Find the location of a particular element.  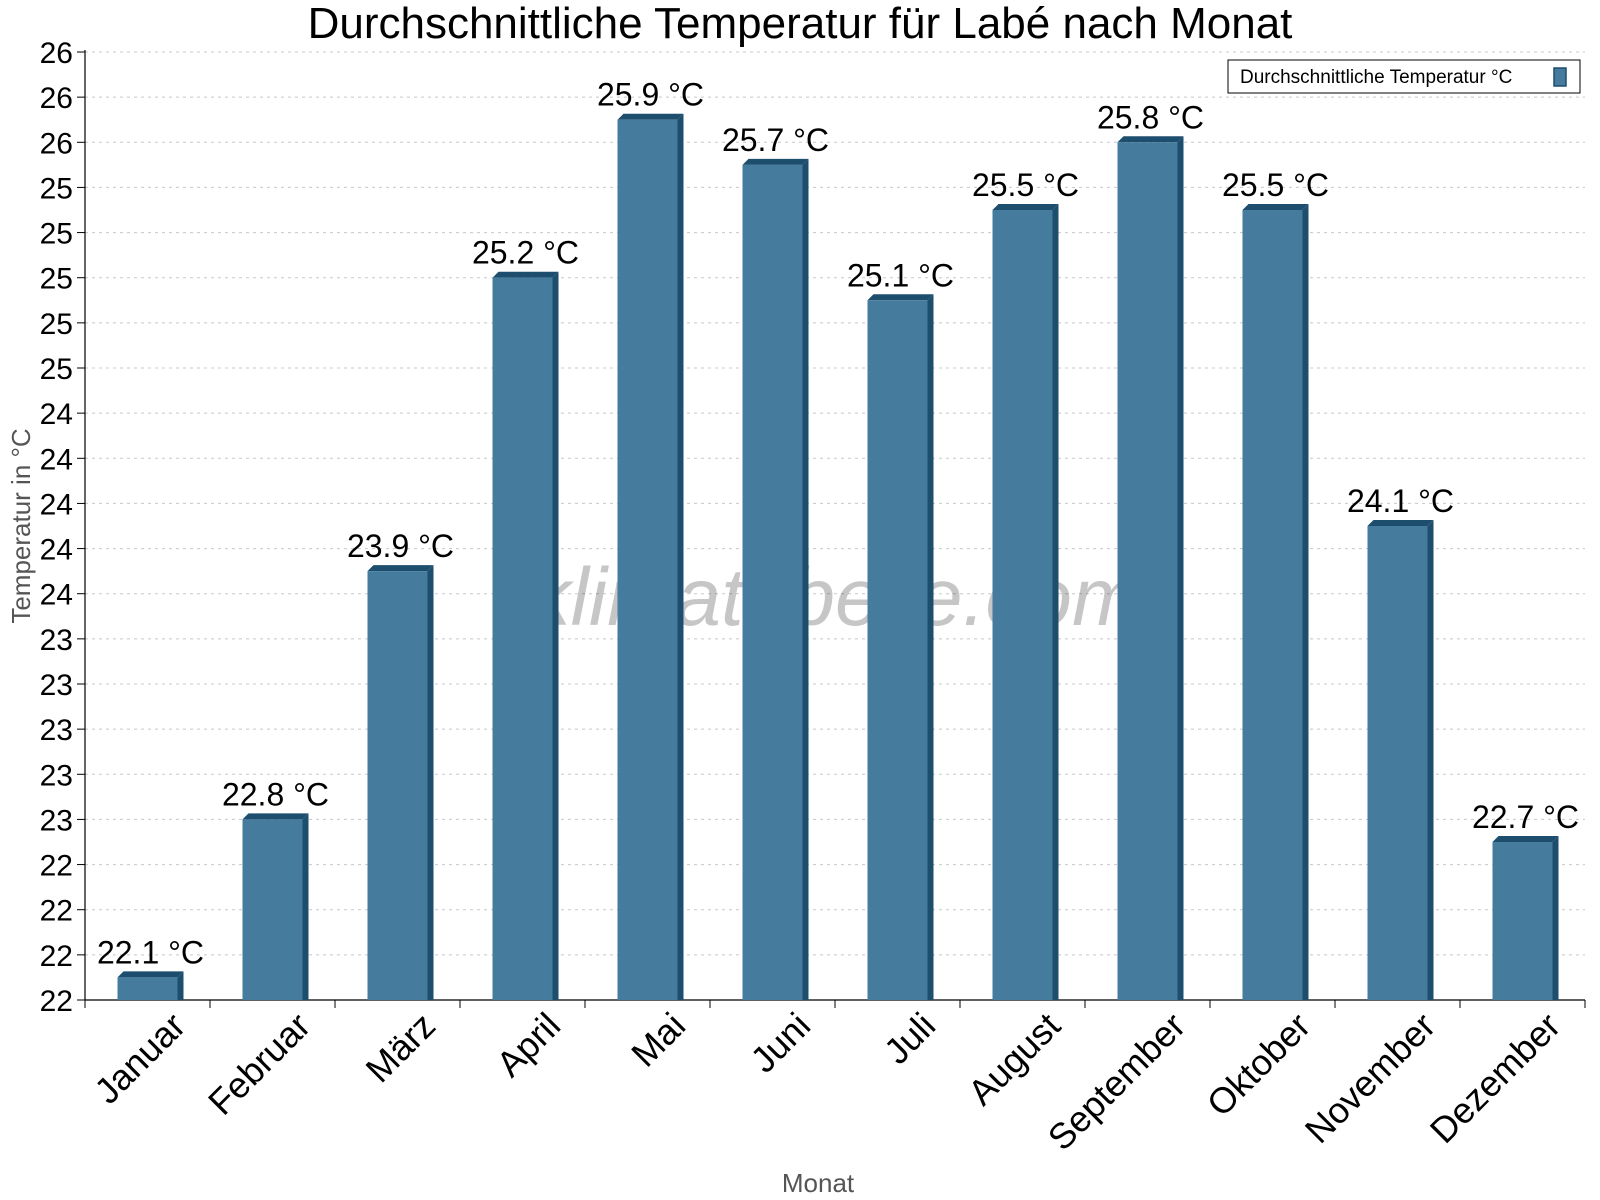

bar-value-label: 25.1 °C is located at coordinates (900, 275).